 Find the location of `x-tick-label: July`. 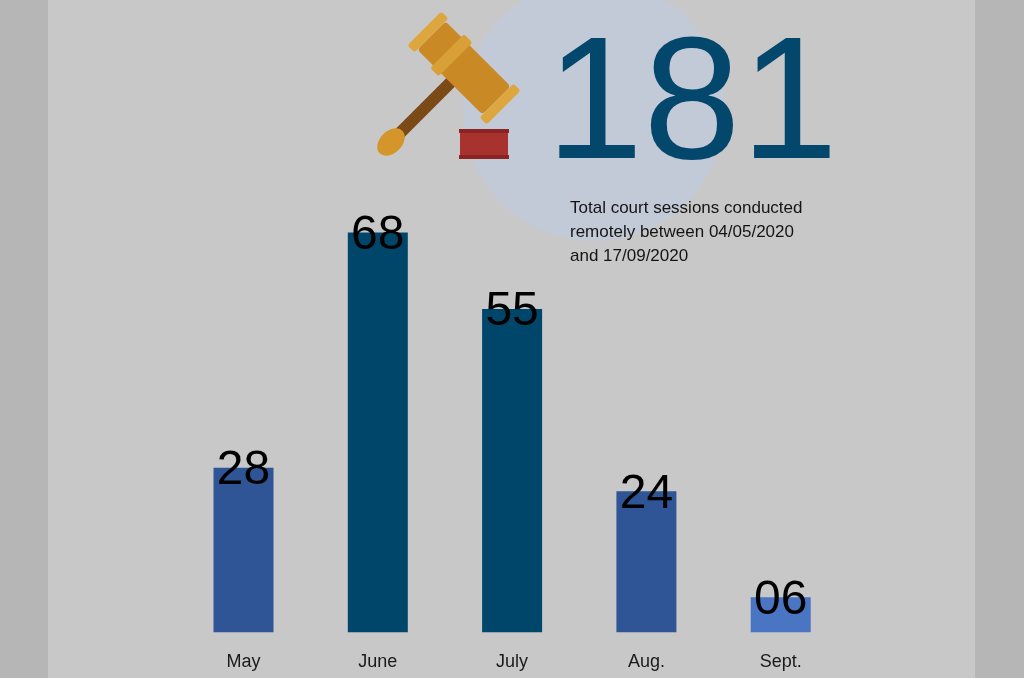

x-tick-label: July is located at coordinates (512, 660).